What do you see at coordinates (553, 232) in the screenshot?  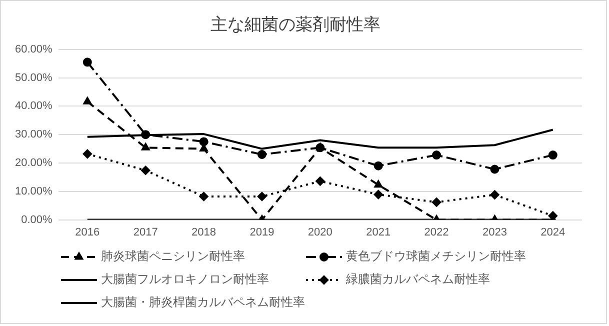 I see `x-tick-label: 2024` at bounding box center [553, 232].